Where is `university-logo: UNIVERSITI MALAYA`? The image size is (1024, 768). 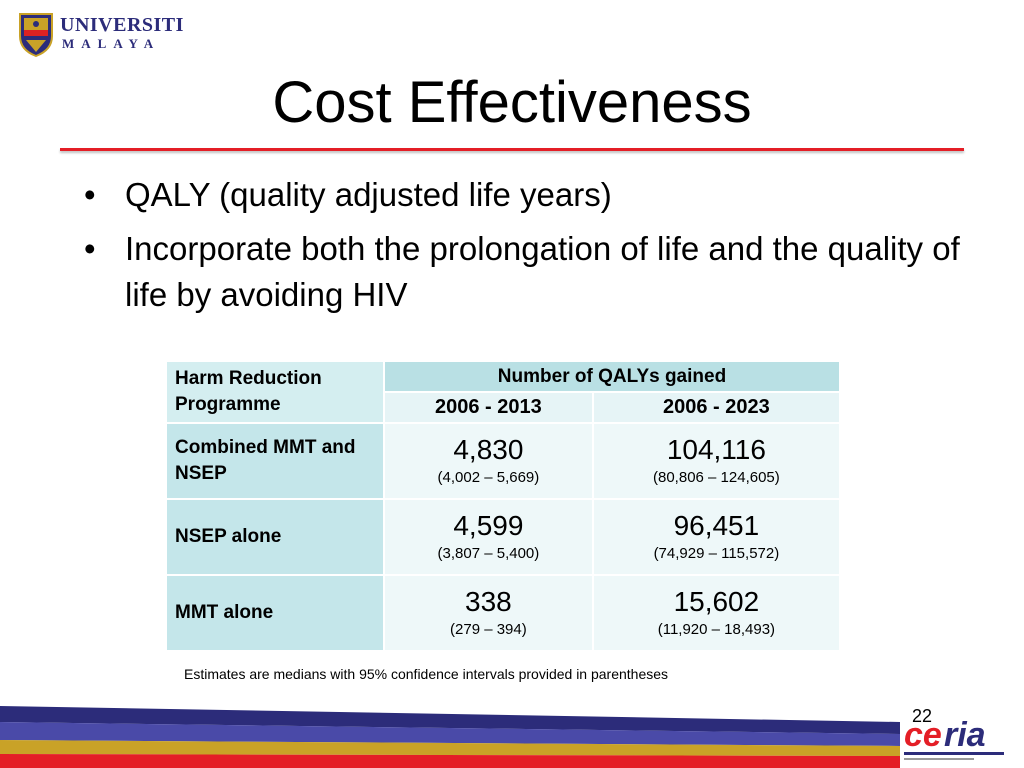
university-logo: UNIVERSITI MALAYA is located at coordinates (100, 35).